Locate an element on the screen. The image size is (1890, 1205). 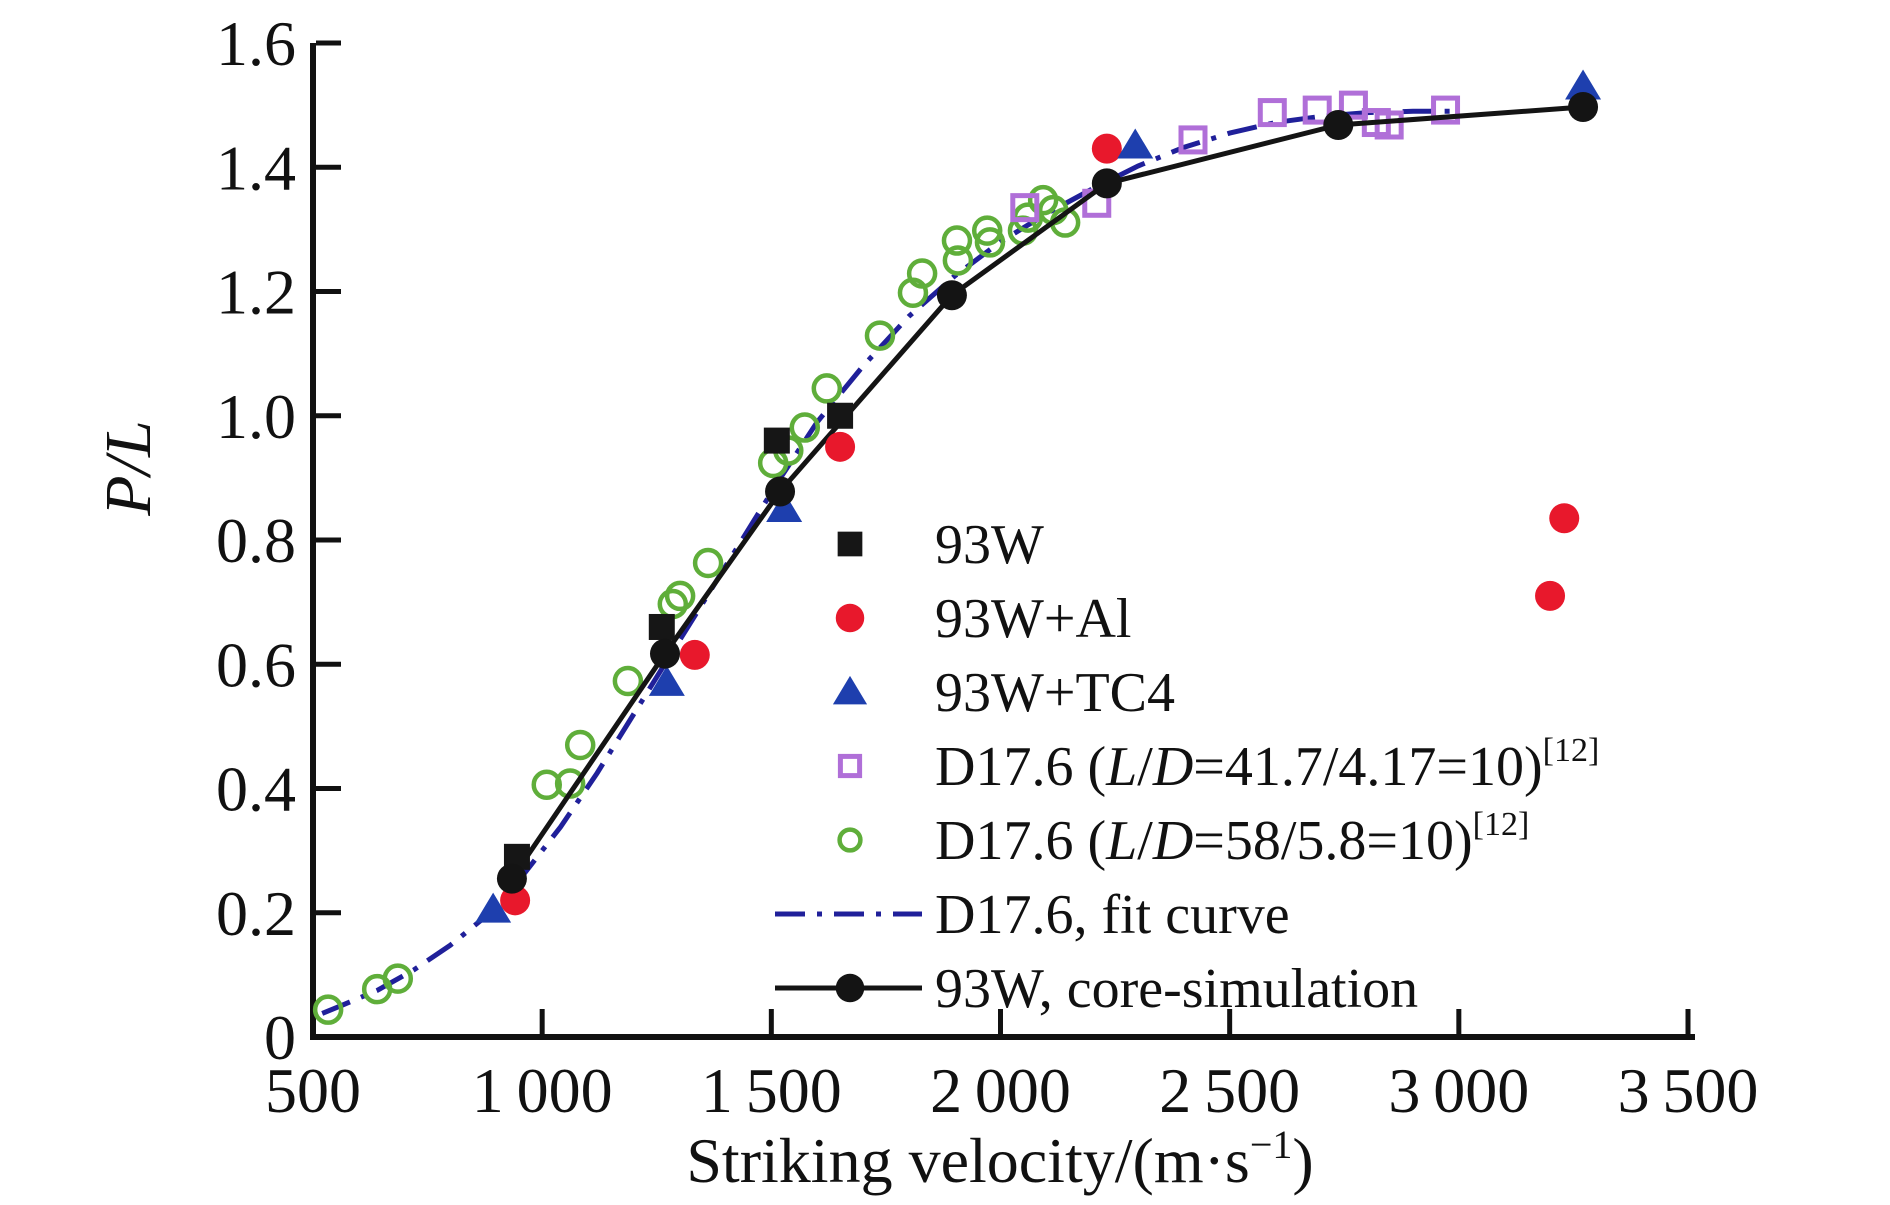
x-axis-title: Striking velocity/(m·s−1) is located at coordinates (999, 1159).